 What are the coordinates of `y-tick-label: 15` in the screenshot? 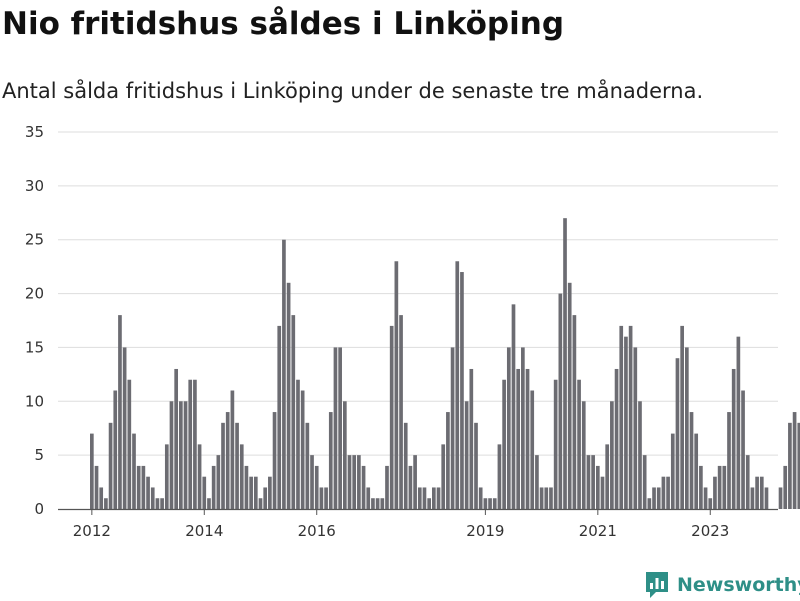 It's located at (34, 347).